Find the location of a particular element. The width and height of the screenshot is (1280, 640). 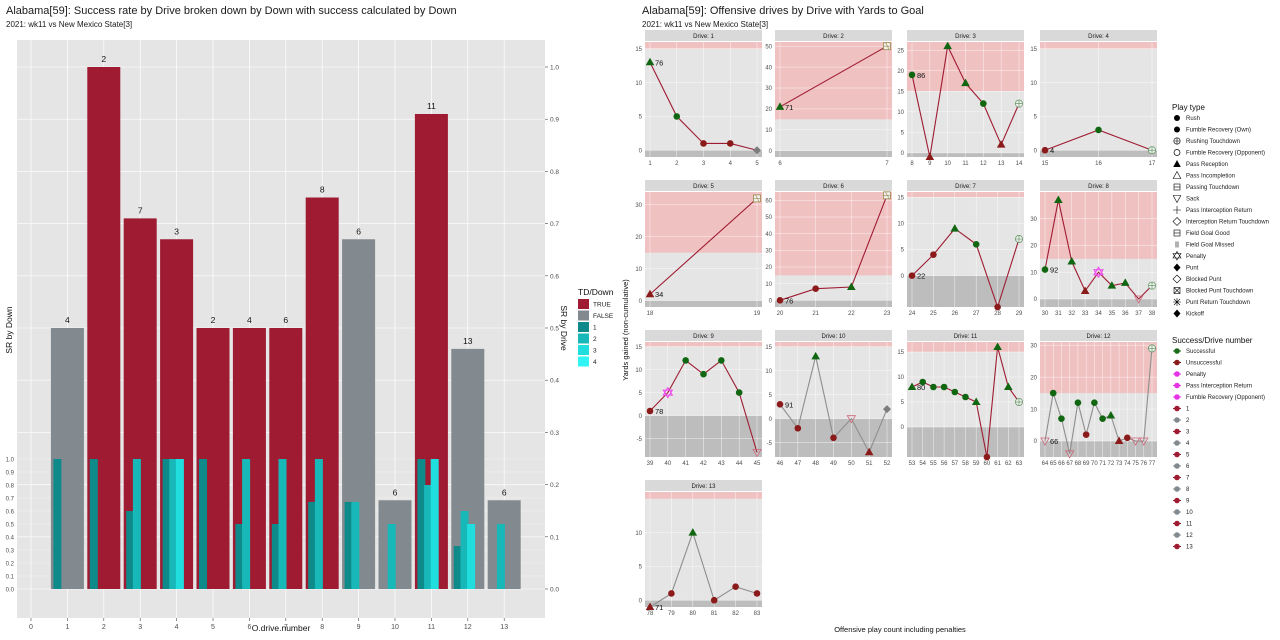

play-type-legend-key: Rushing Touchdown is located at coordinates (1206, 141).